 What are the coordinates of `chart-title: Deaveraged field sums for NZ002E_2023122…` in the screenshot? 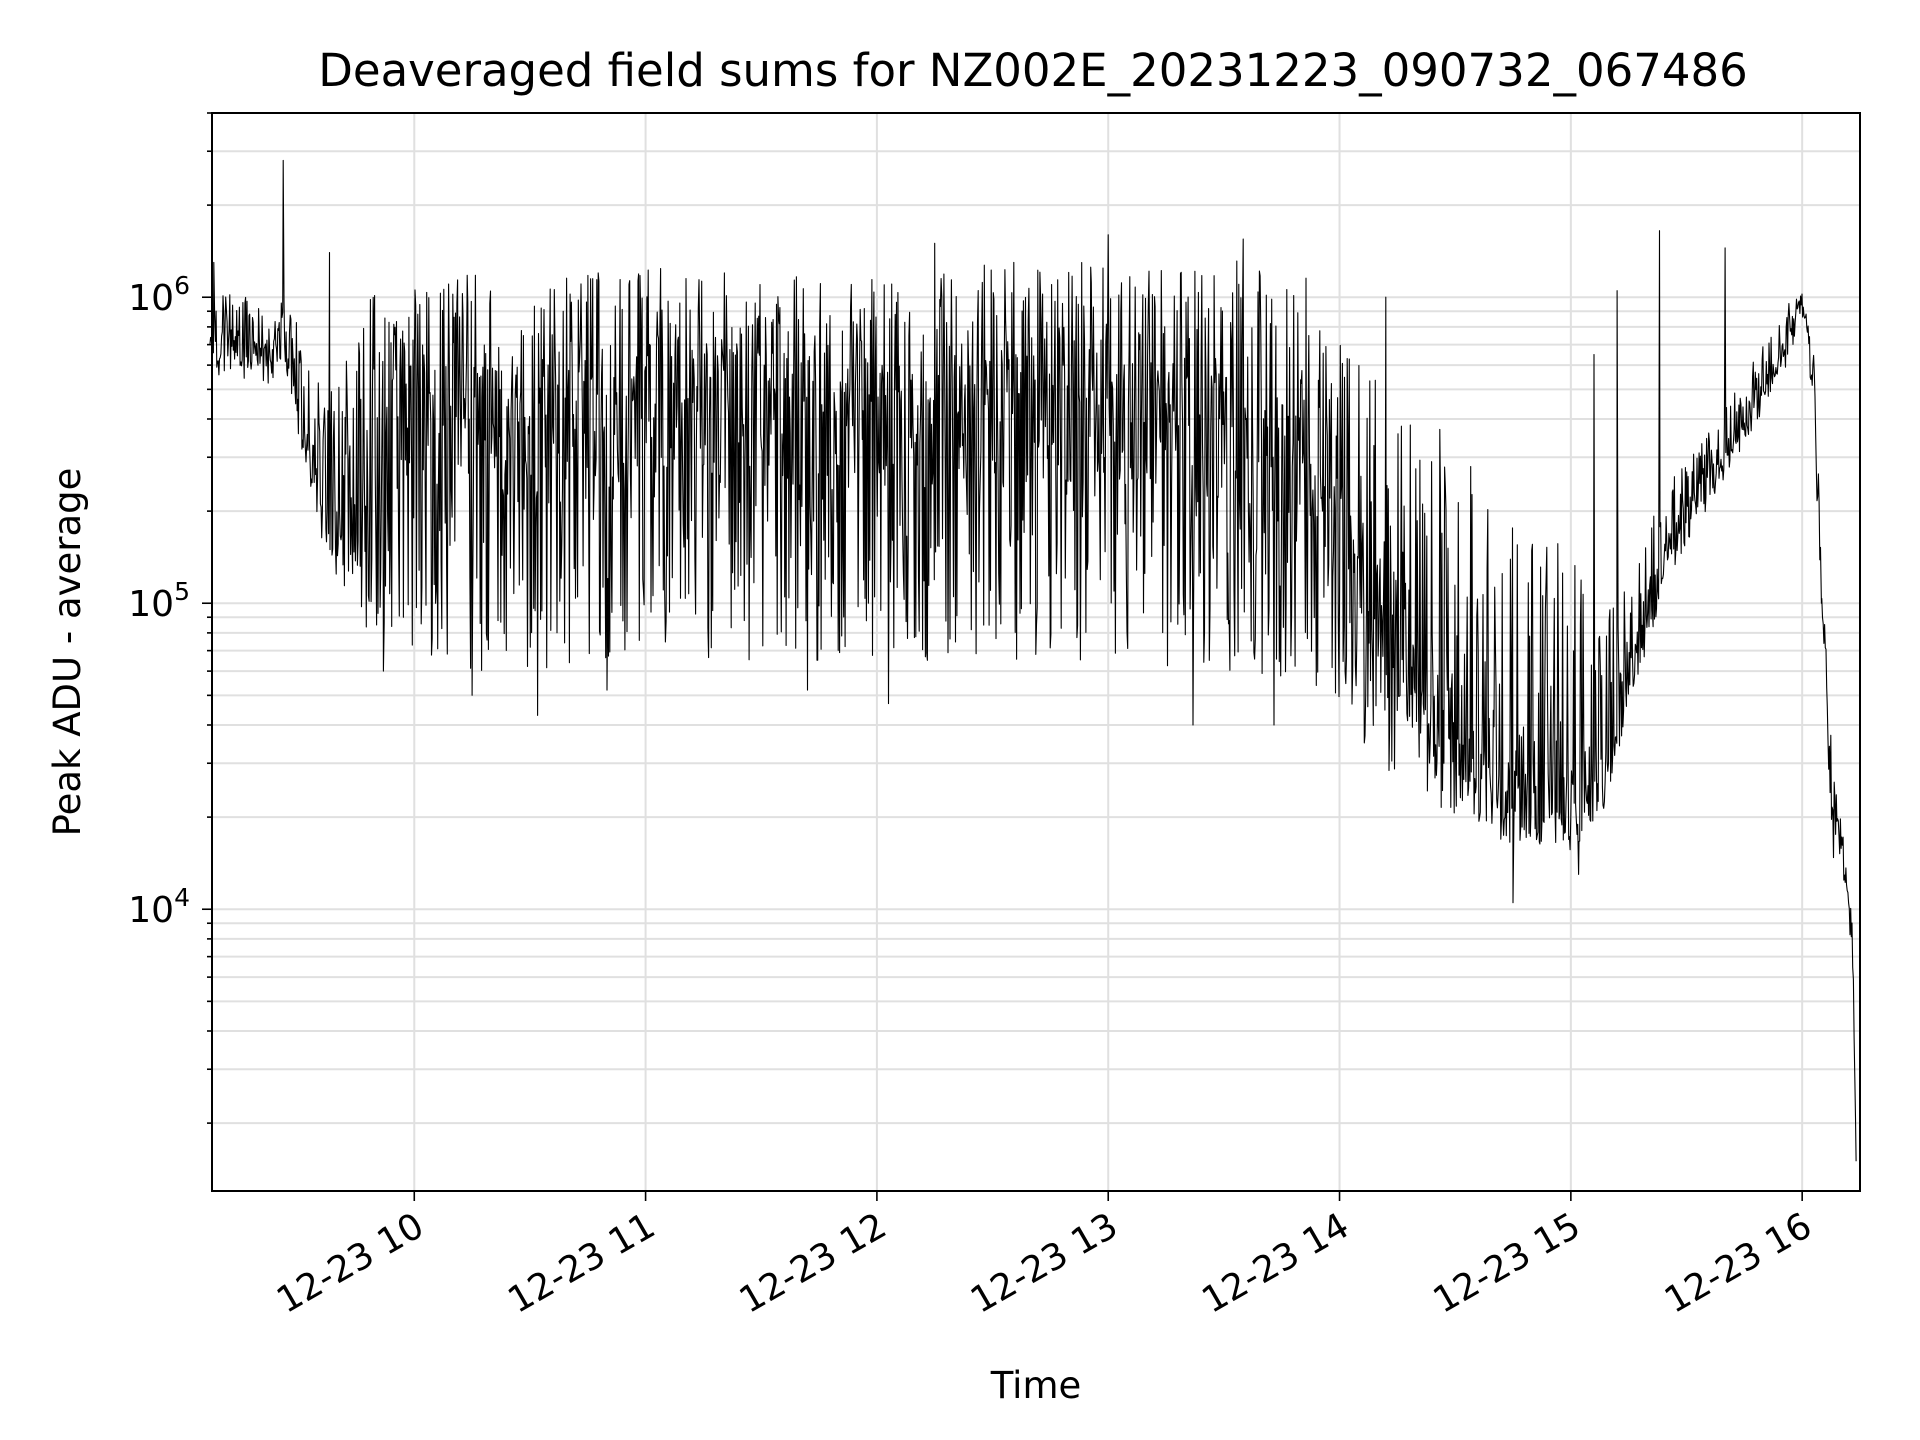 It's located at (1032, 70).